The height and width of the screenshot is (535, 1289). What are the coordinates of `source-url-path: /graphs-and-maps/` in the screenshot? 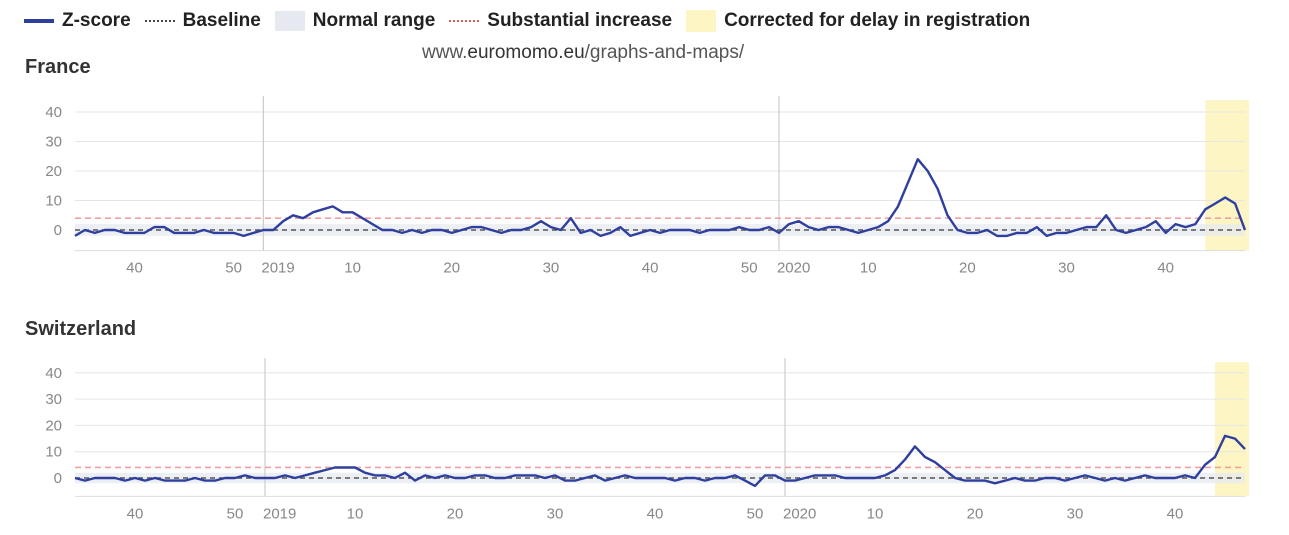 It's located at (664, 52).